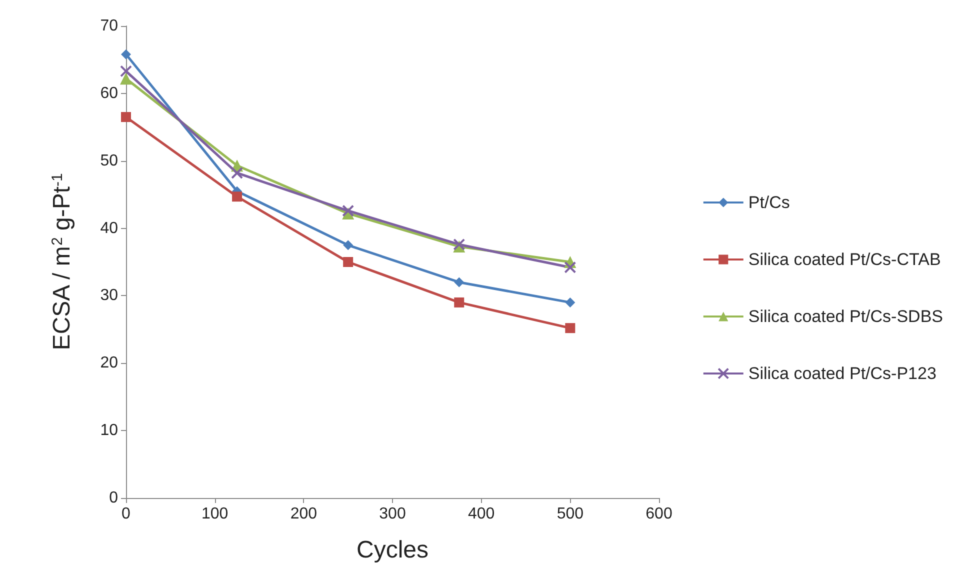 The image size is (969, 579). Describe the element at coordinates (214, 514) in the screenshot. I see `x-tick-label: 100` at that location.